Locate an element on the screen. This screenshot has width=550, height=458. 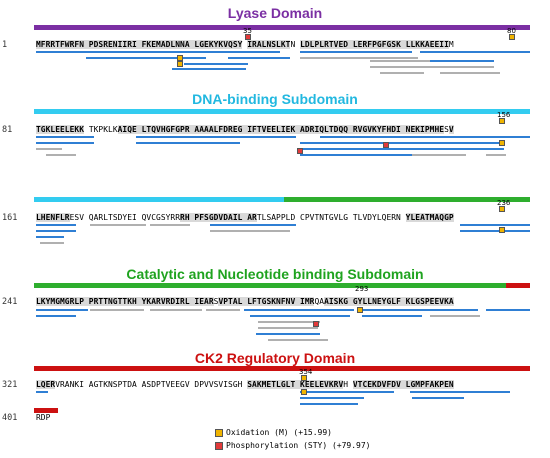
sequence-row: RDP is located at coordinates (43, 417).